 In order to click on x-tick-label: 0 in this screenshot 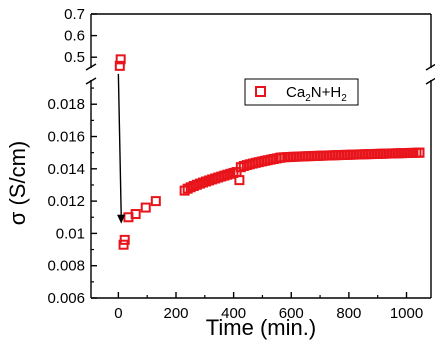, I will do `click(118, 313)`.